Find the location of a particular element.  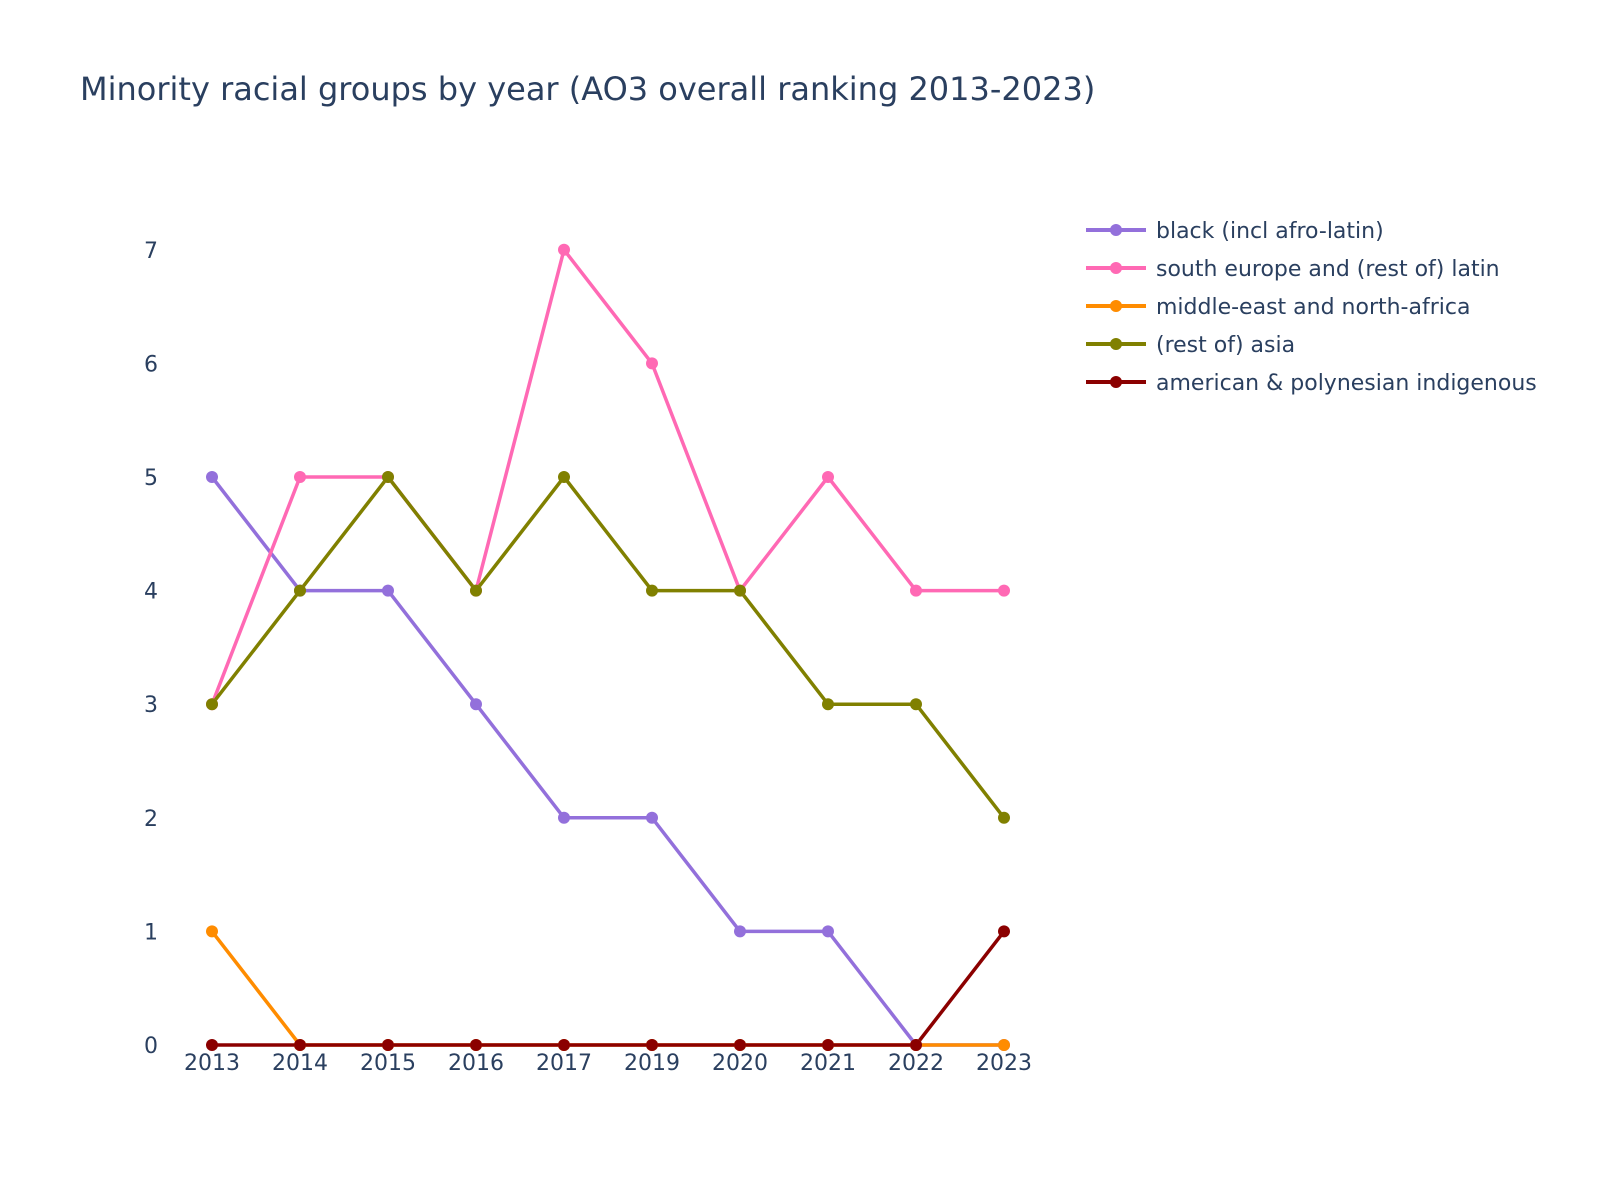

y-tick-label: 0 is located at coordinates (151, 1046).